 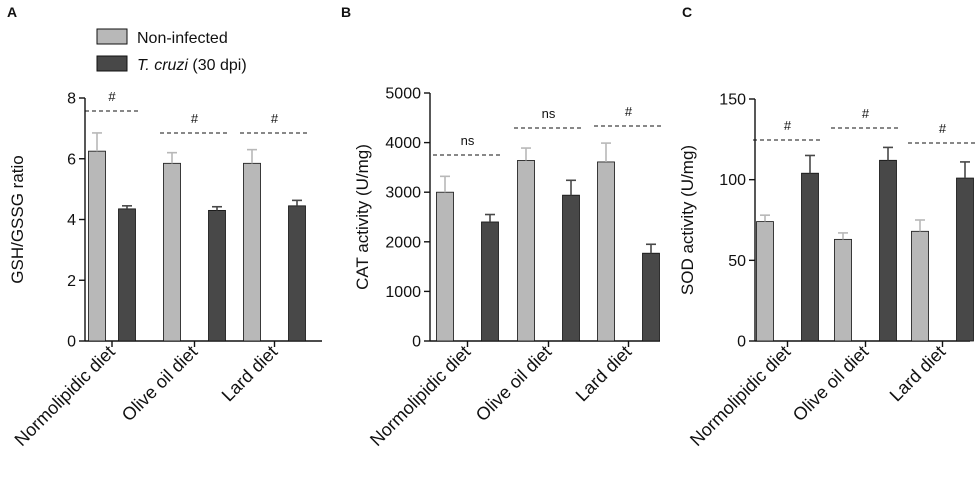 I want to click on y-axis-label-b: CAT activity (U/mg), so click(x=362, y=217).